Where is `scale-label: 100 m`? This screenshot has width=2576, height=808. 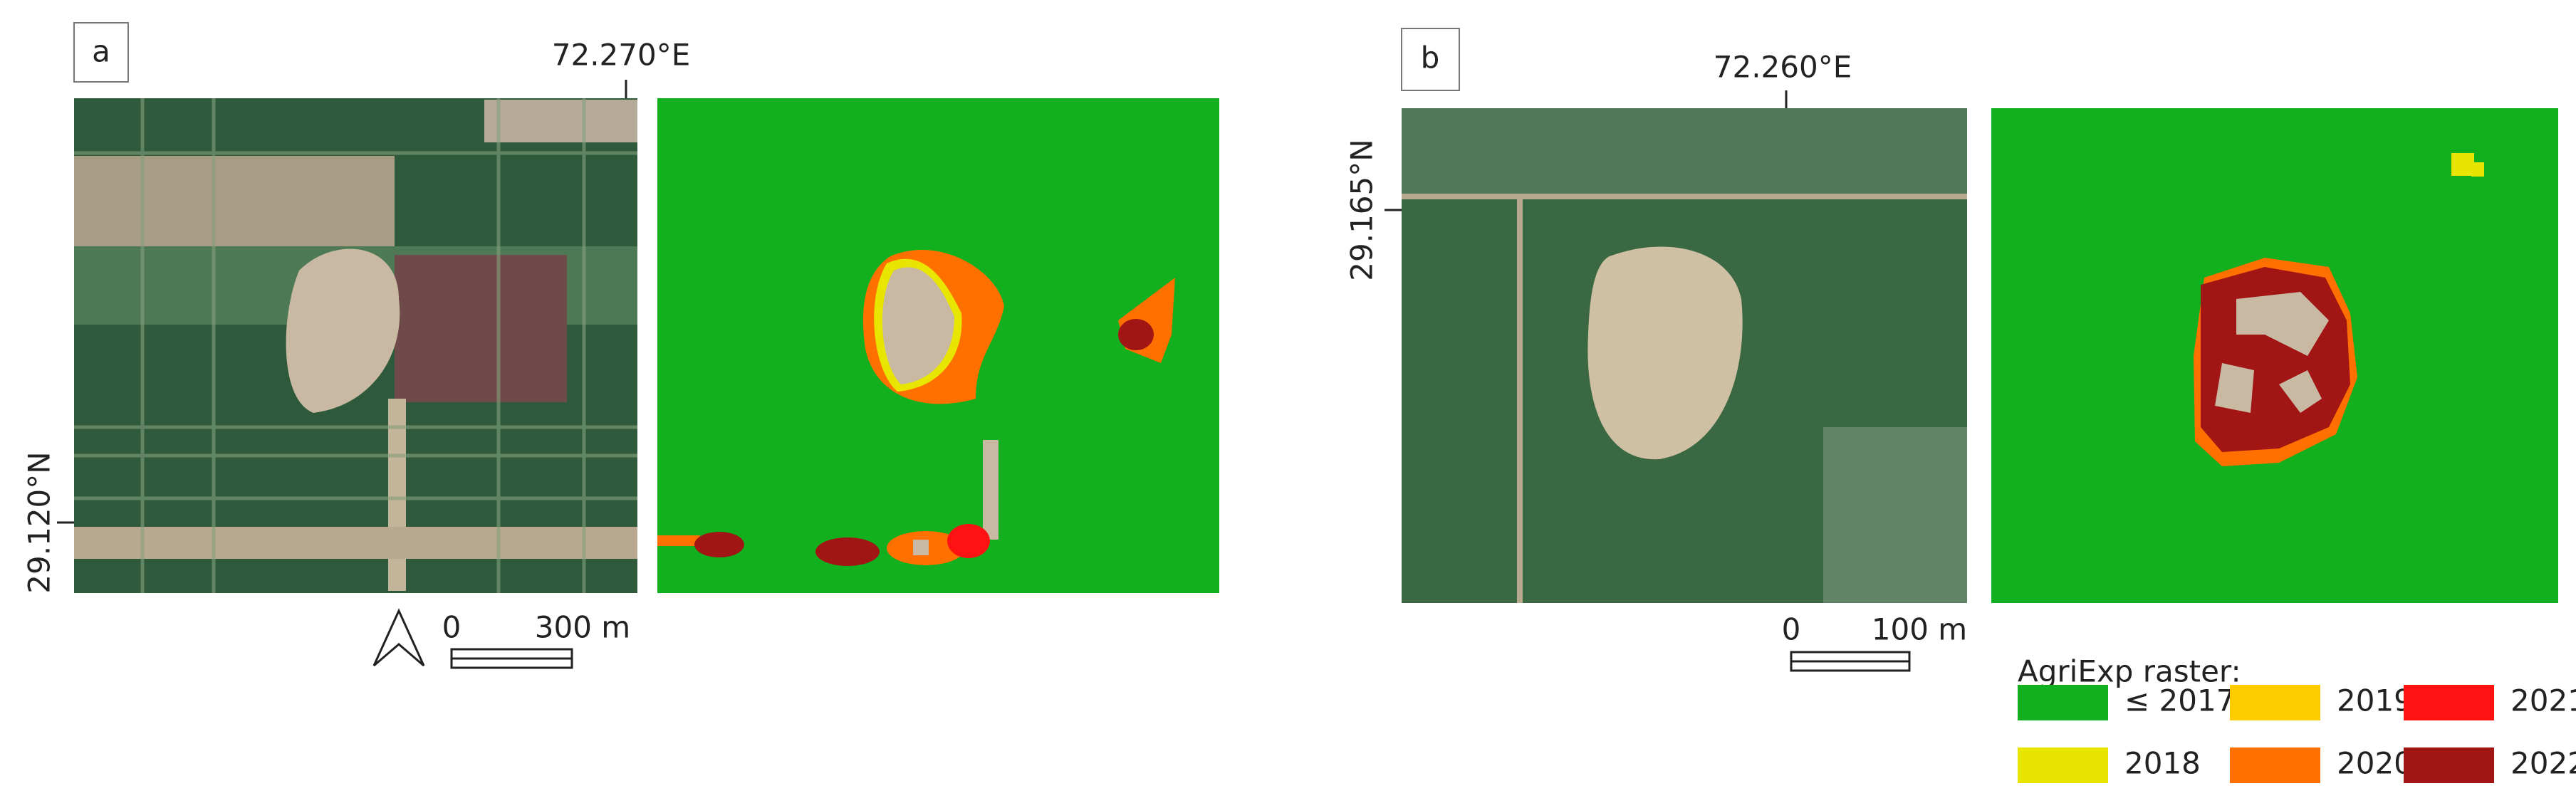
scale-label: 100 m is located at coordinates (1919, 629).